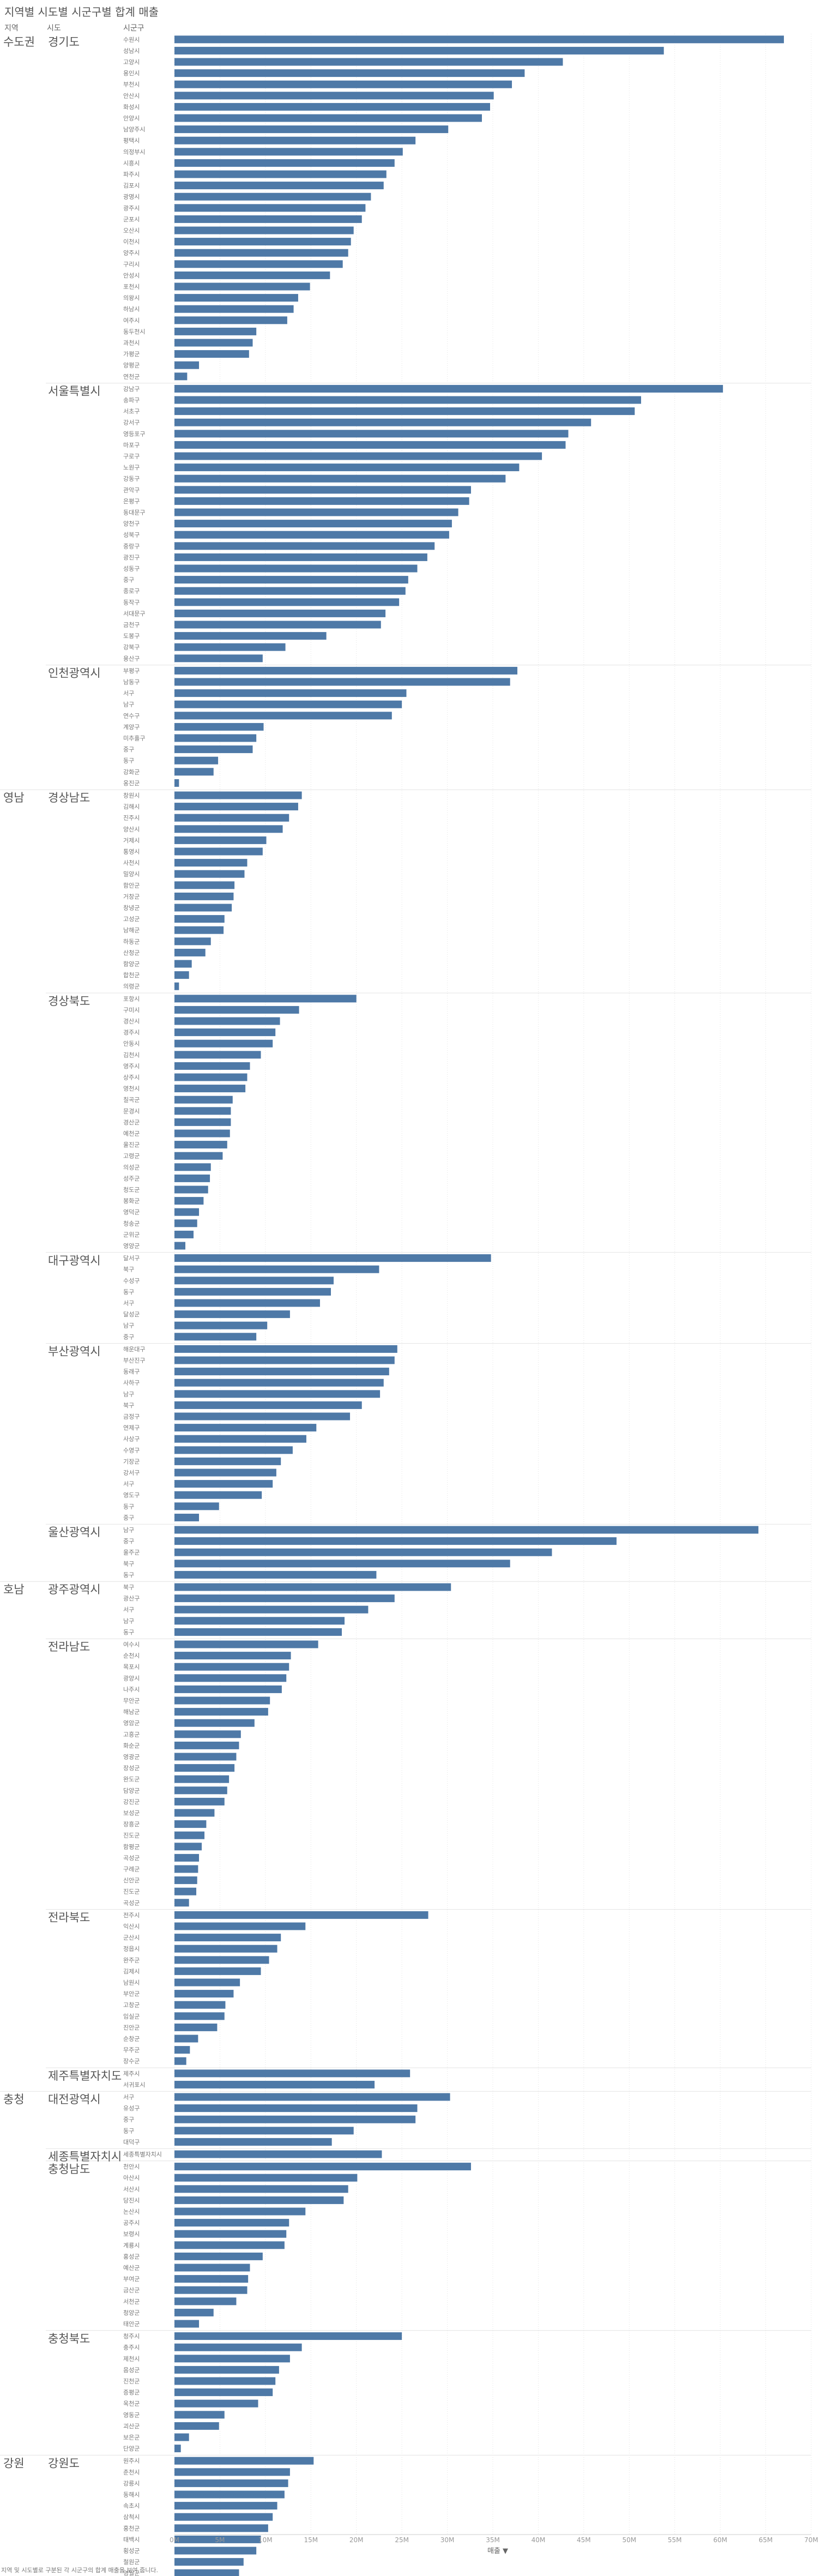  I want to click on sigungu-label: 파주시, so click(131, 174).